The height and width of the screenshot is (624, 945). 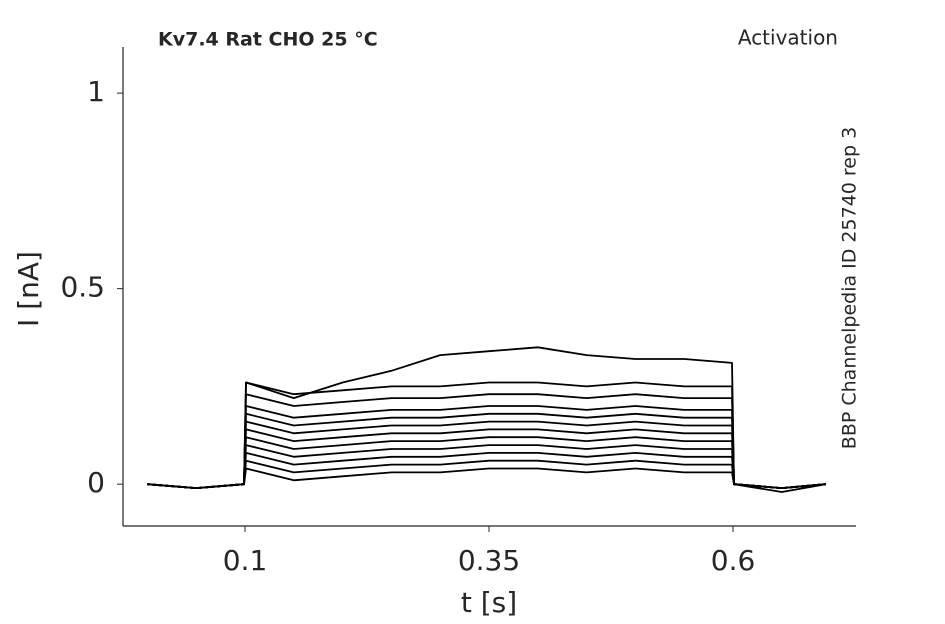 I want to click on chart-subtitle: Activation, so click(x=788, y=38).